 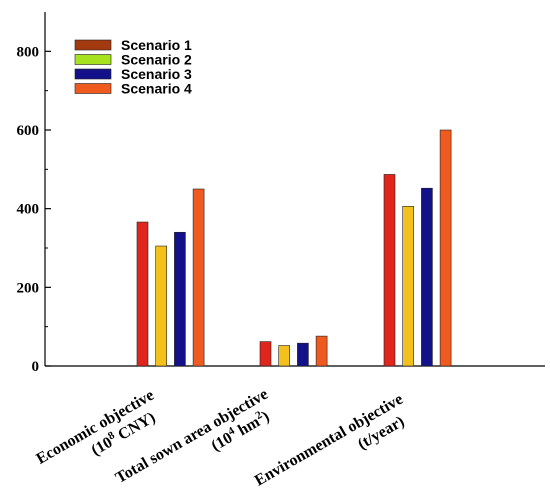 What do you see at coordinates (156, 45) in the screenshot?
I see `legend-label: Scenario 1` at bounding box center [156, 45].